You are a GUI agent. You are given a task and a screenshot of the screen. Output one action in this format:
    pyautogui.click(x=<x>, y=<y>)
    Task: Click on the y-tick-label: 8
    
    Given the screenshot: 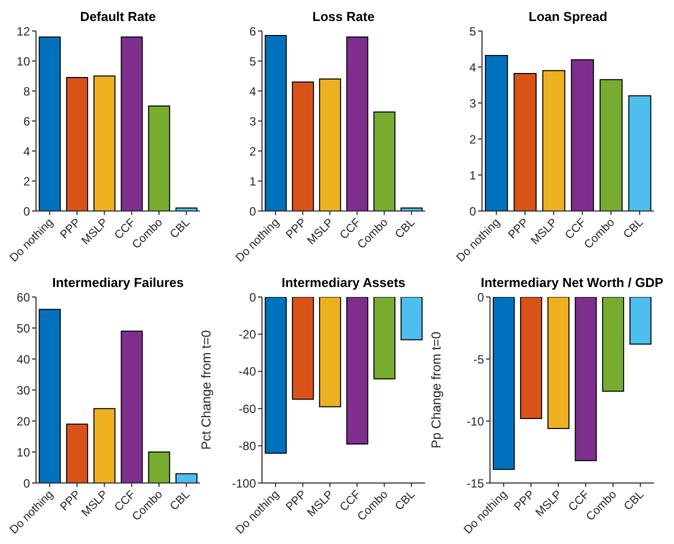 What is the action you would take?
    pyautogui.click(x=26, y=91)
    